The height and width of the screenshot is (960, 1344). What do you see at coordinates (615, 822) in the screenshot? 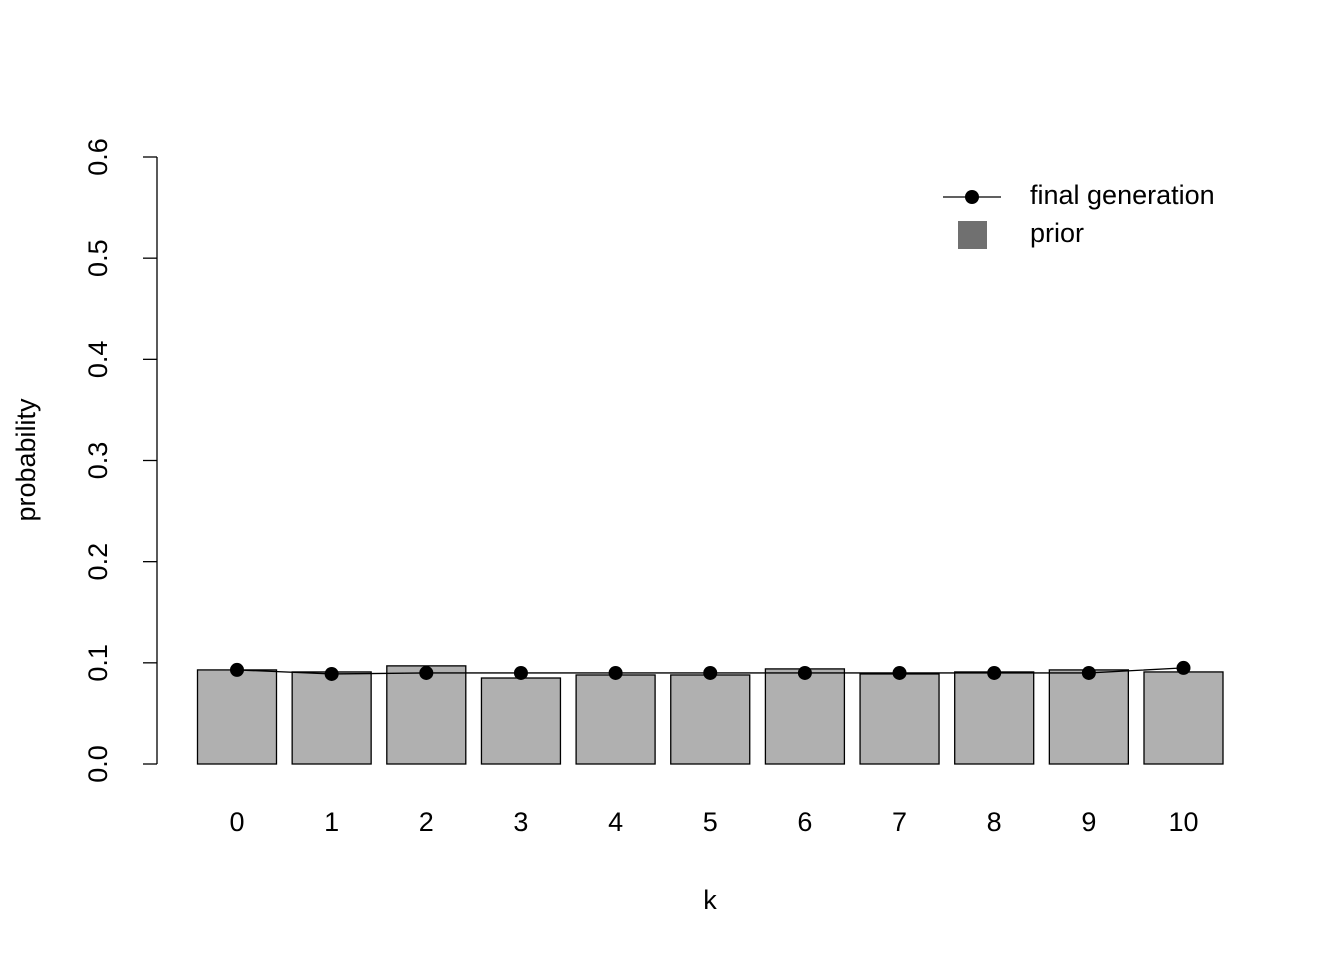
I see `x-tick-label: 4` at bounding box center [615, 822].